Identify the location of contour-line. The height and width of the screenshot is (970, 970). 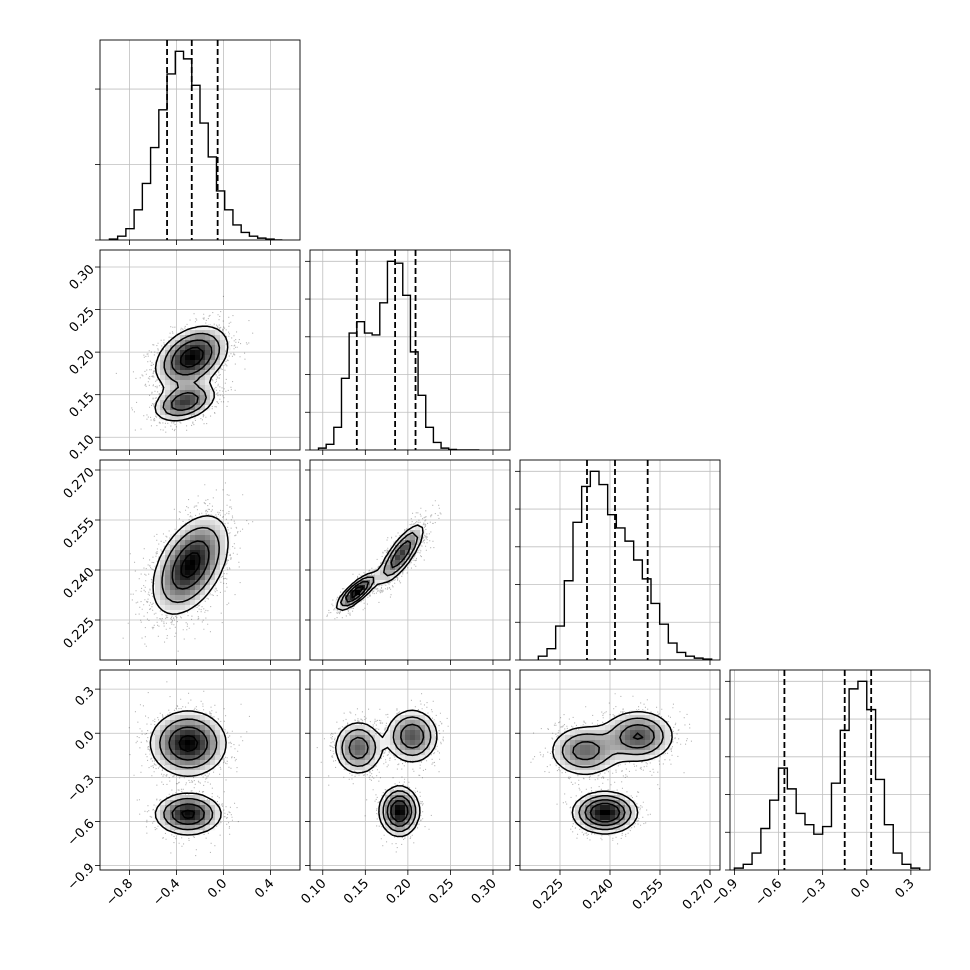
(386, 773).